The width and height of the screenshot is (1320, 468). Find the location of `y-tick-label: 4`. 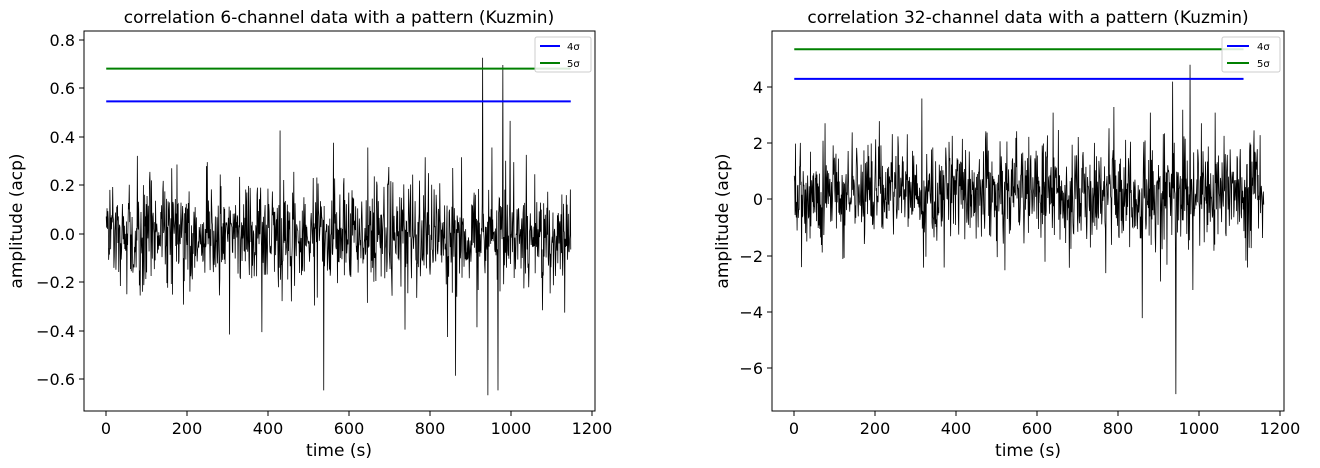

y-tick-label: 4 is located at coordinates (758, 87).